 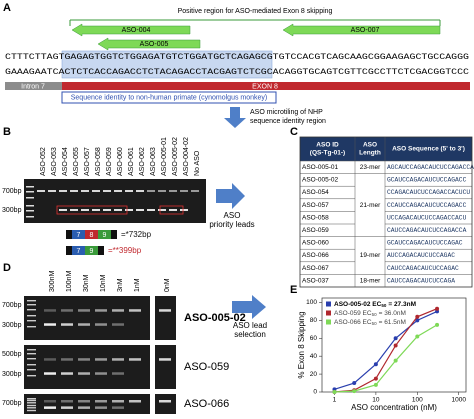 What do you see at coordinates (175, 156) in the screenshot?
I see `lane-label: ASO-005-02` at bounding box center [175, 156].